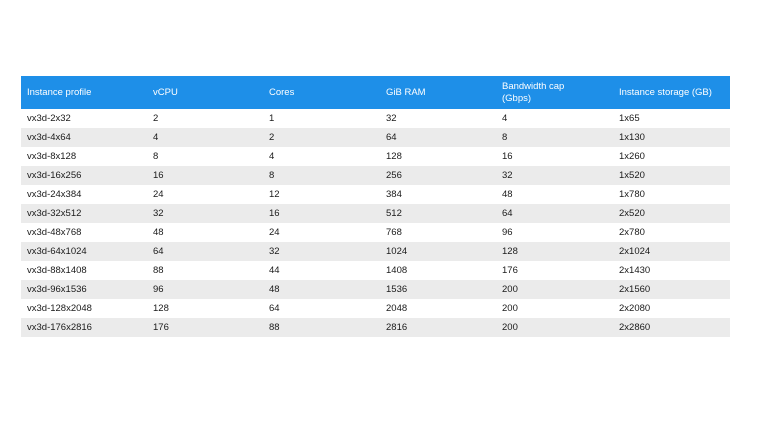 This screenshot has width=757, height=426. What do you see at coordinates (272, 175) in the screenshot?
I see `cell-cores: 8` at bounding box center [272, 175].